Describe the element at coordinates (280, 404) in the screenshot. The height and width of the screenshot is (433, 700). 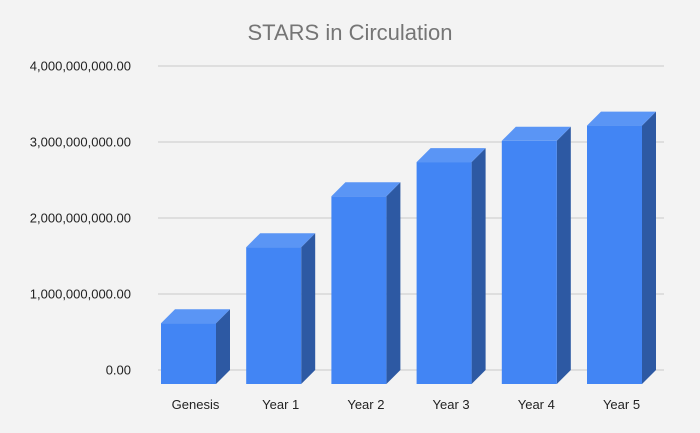
I see `x-category-label: Year 1` at that location.